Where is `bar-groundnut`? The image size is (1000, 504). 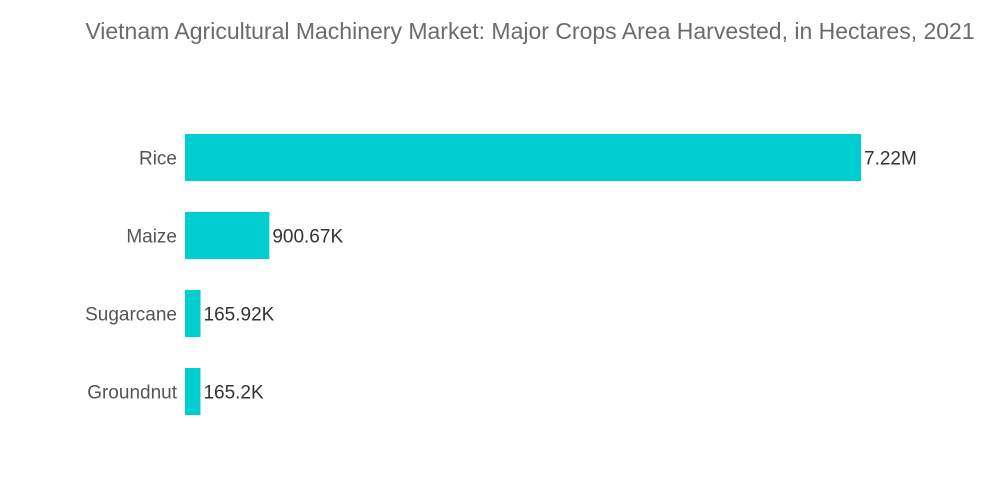
bar-groundnut is located at coordinates (193, 391).